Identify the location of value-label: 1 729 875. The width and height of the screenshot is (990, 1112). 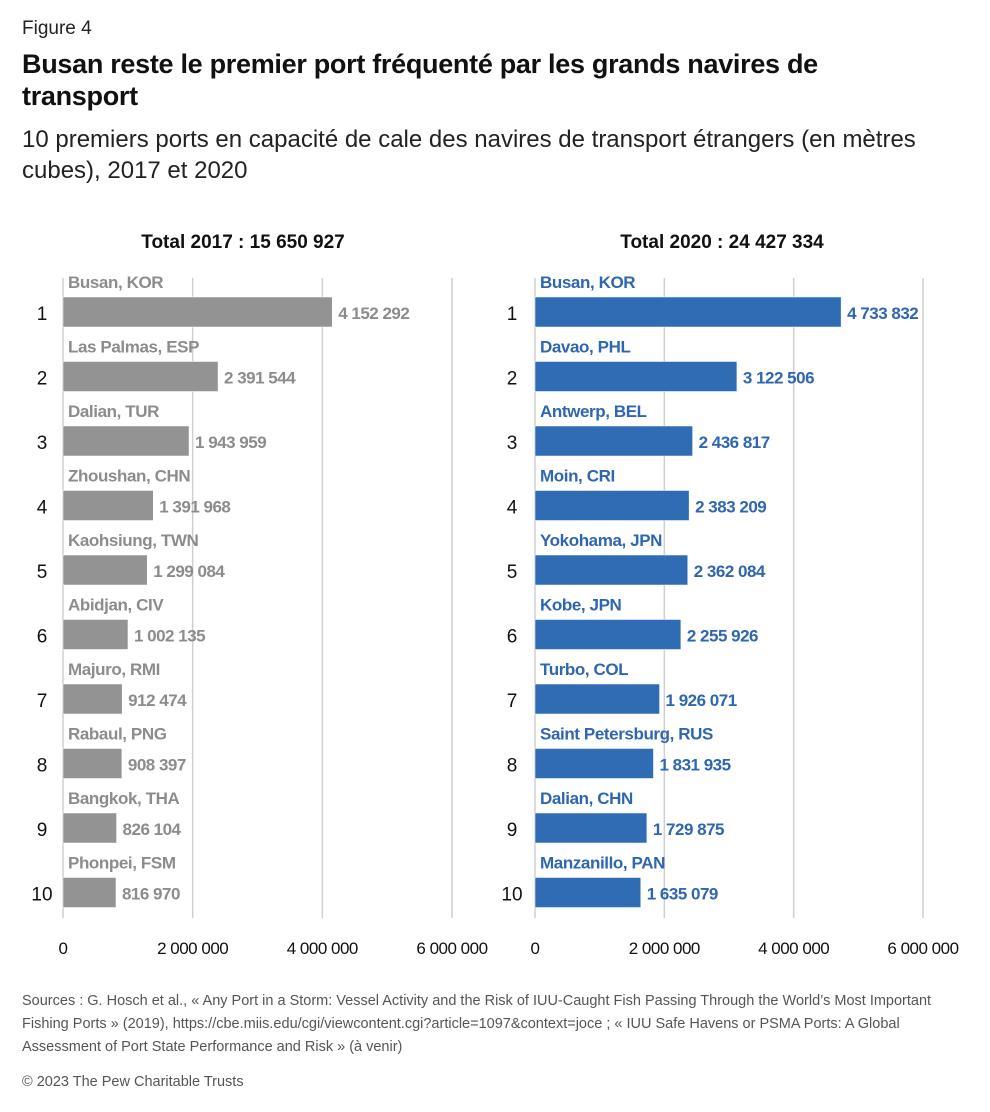
(688, 829).